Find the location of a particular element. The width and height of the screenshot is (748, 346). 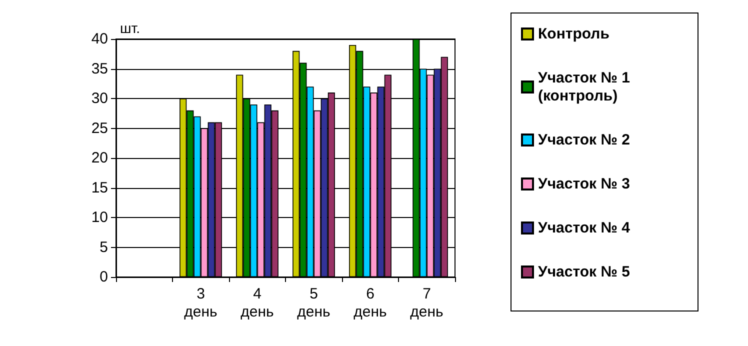

legend-label: Участок № 4 is located at coordinates (584, 228).